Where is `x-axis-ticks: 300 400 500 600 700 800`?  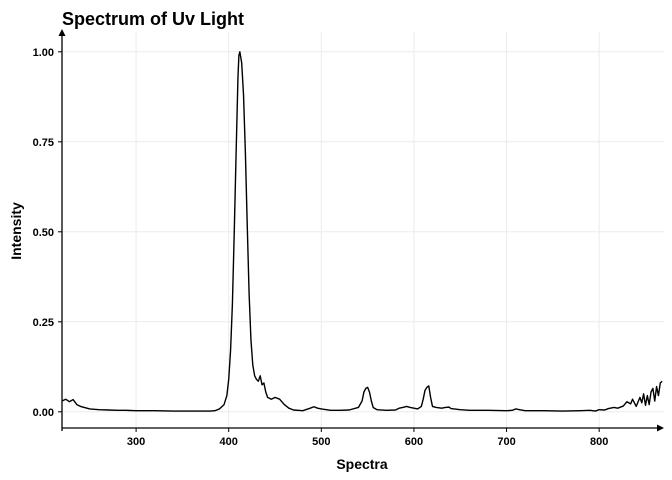 x-axis-ticks: 300 400 500 600 700 800 is located at coordinates (367, 438).